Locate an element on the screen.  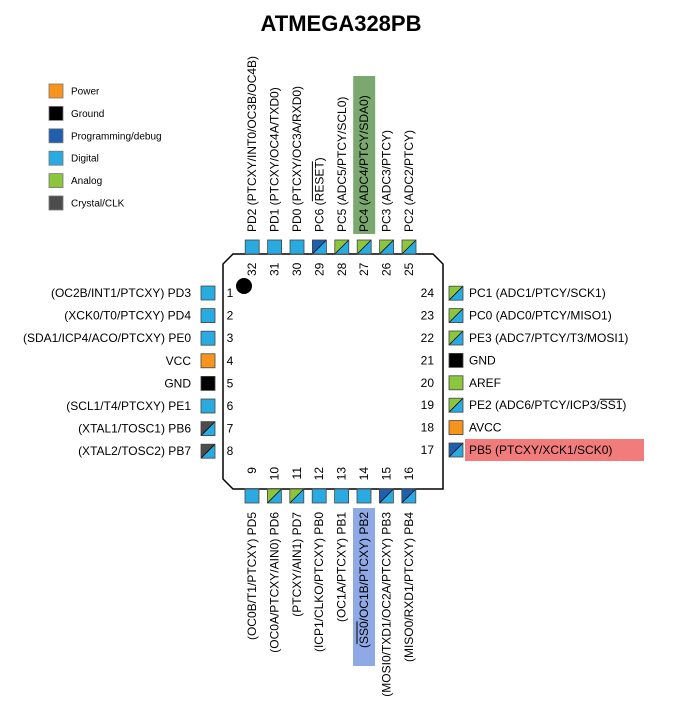
pin-number-2: 2 is located at coordinates (230, 316).